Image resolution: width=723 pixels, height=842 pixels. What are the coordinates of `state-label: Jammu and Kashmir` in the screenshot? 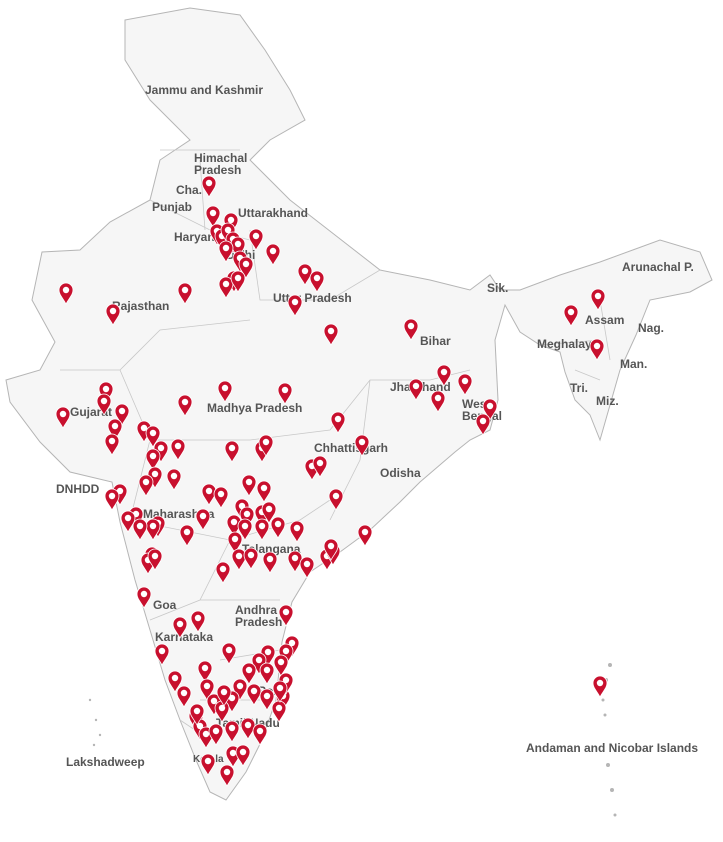 It's located at (204, 90).